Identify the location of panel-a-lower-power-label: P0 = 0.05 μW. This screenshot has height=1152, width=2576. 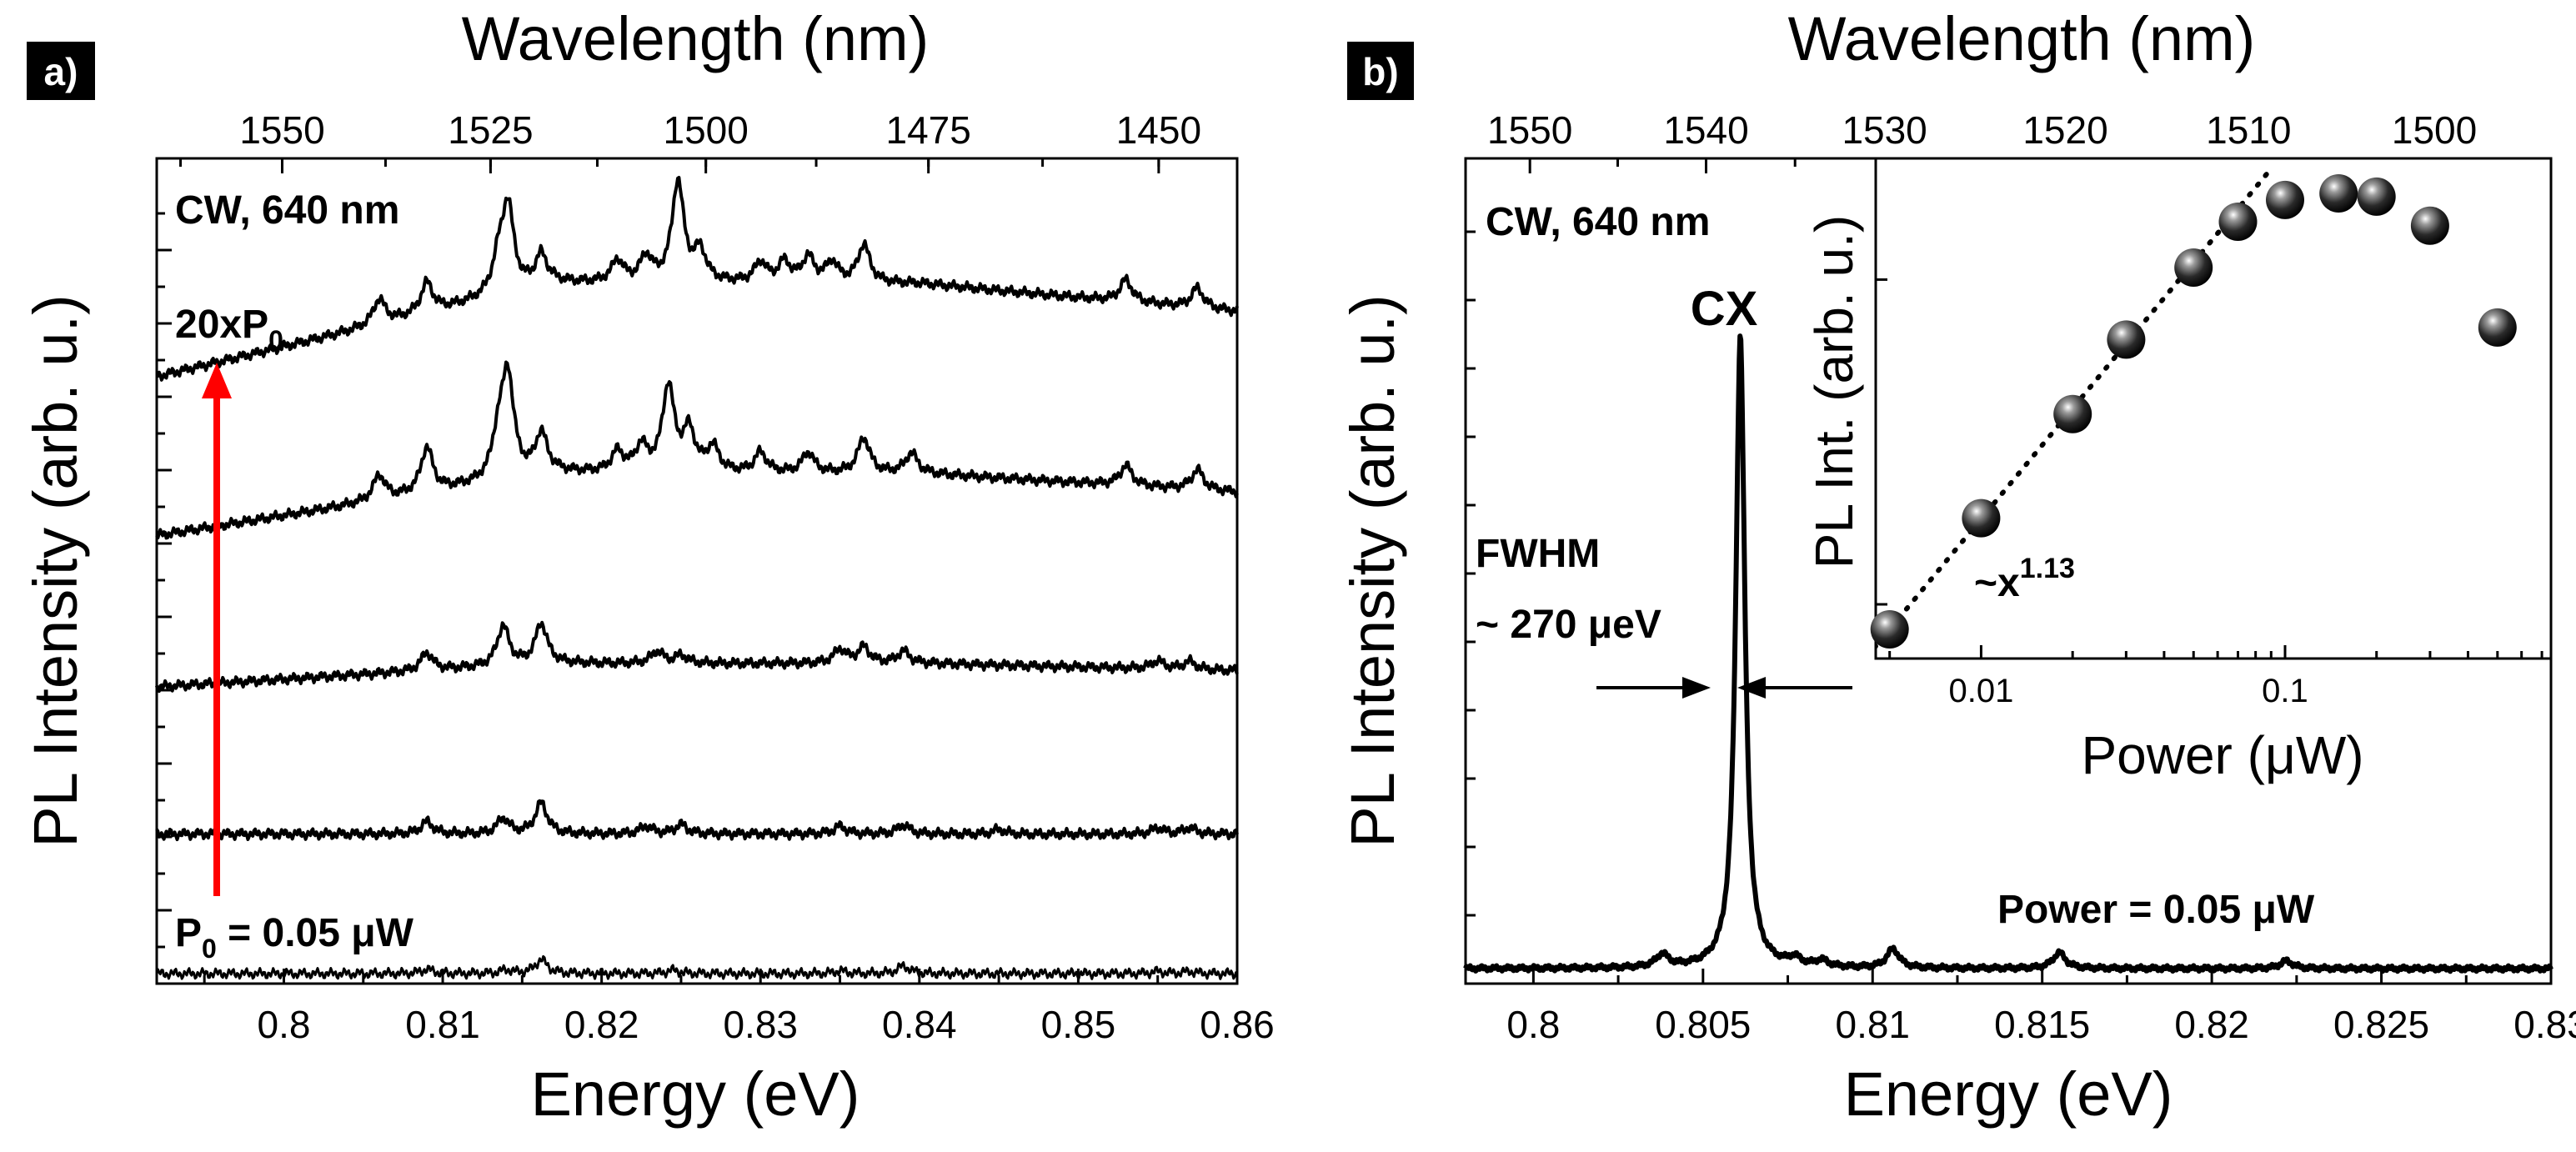
(294, 937).